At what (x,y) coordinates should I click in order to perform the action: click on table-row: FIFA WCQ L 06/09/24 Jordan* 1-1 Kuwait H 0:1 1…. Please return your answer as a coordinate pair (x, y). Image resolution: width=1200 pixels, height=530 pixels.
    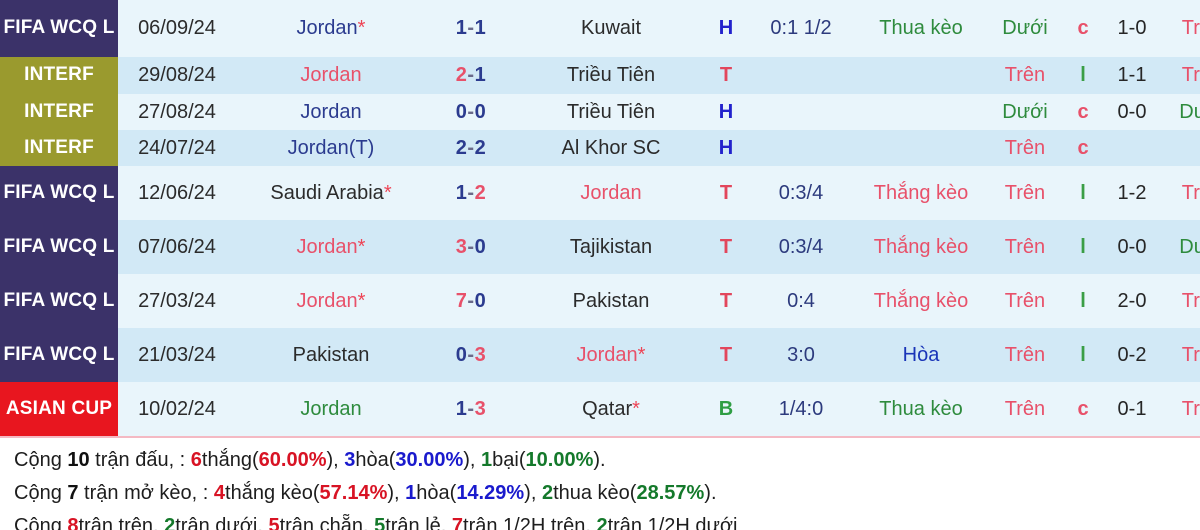
    Looking at the image, I should click on (600, 28).